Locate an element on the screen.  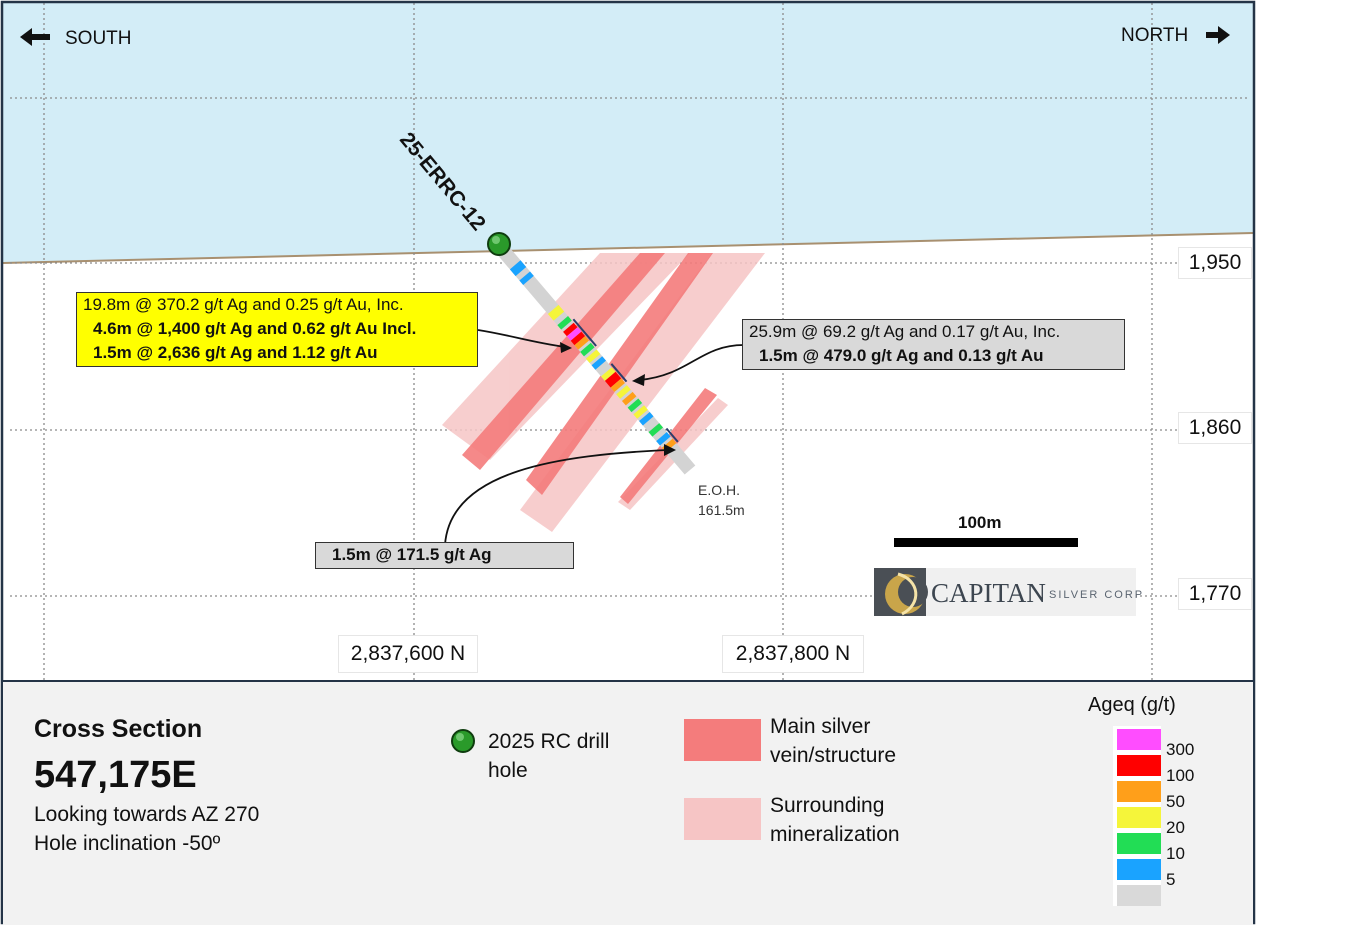
north-arrow-icon is located at coordinates (1218, 35).